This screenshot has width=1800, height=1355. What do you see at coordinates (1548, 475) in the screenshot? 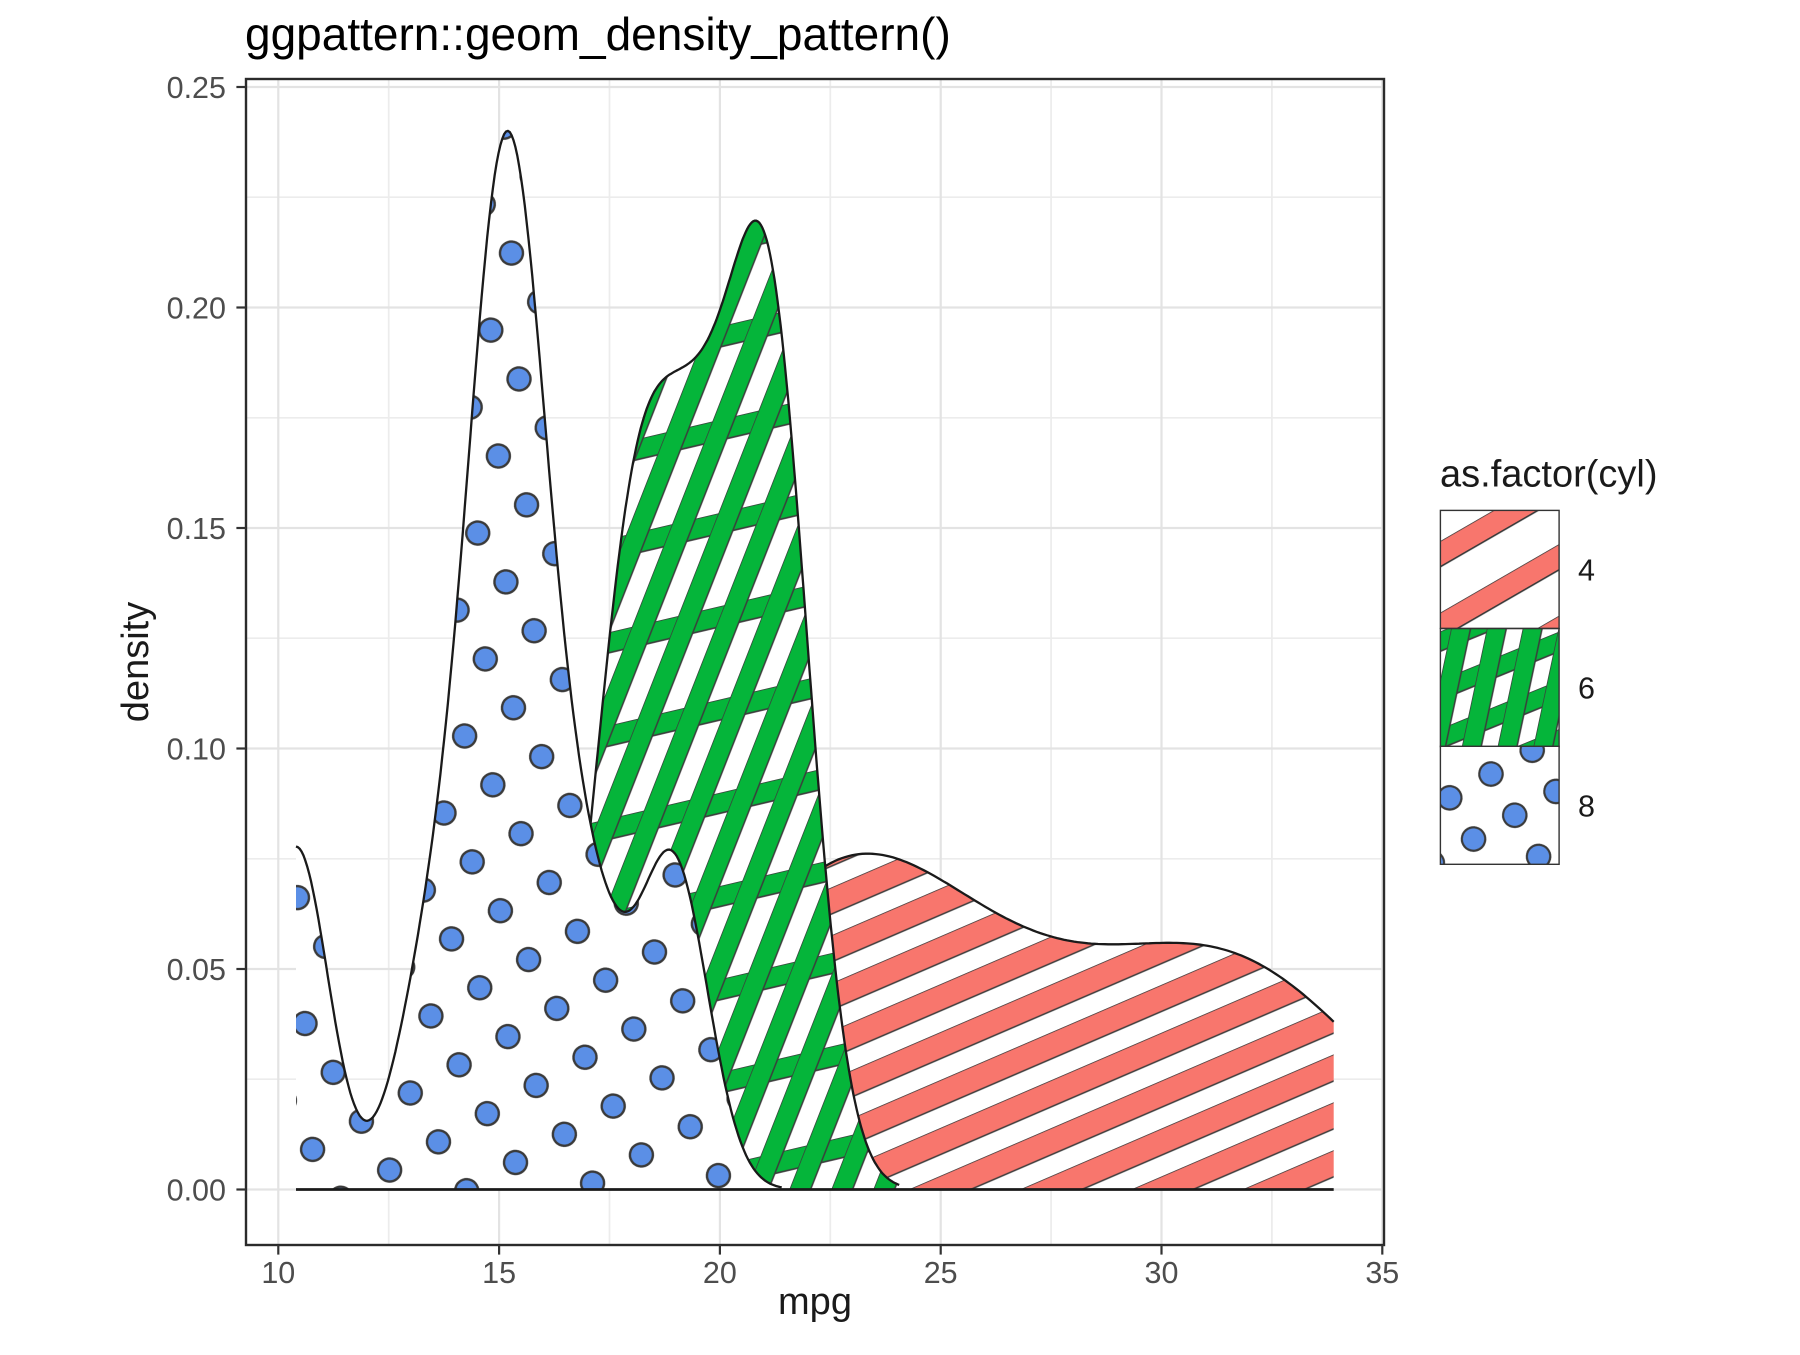
I see `svg-text: as.factor(cyl)` at bounding box center [1548, 475].